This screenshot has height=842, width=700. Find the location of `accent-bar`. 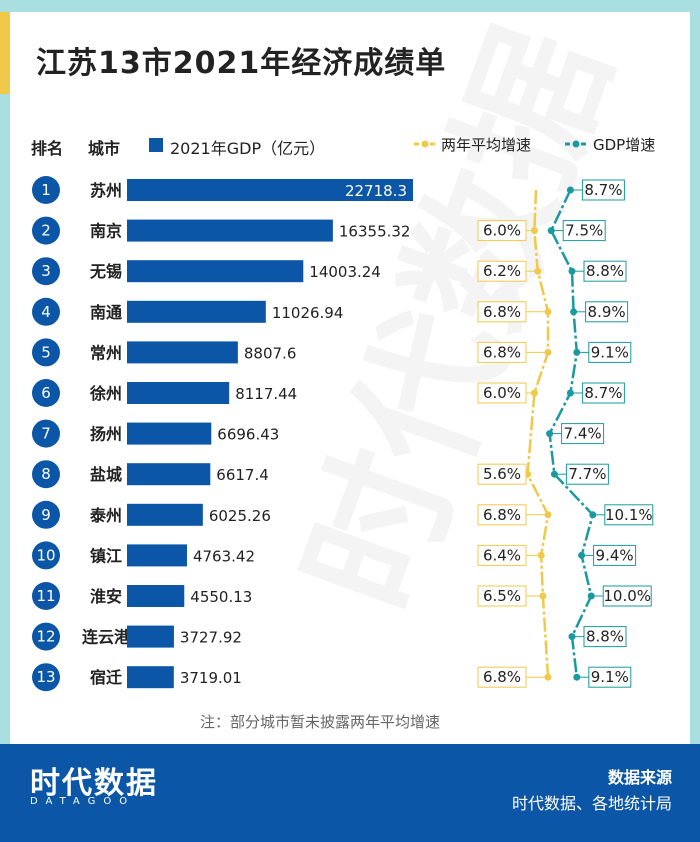

accent-bar is located at coordinates (5, 53).